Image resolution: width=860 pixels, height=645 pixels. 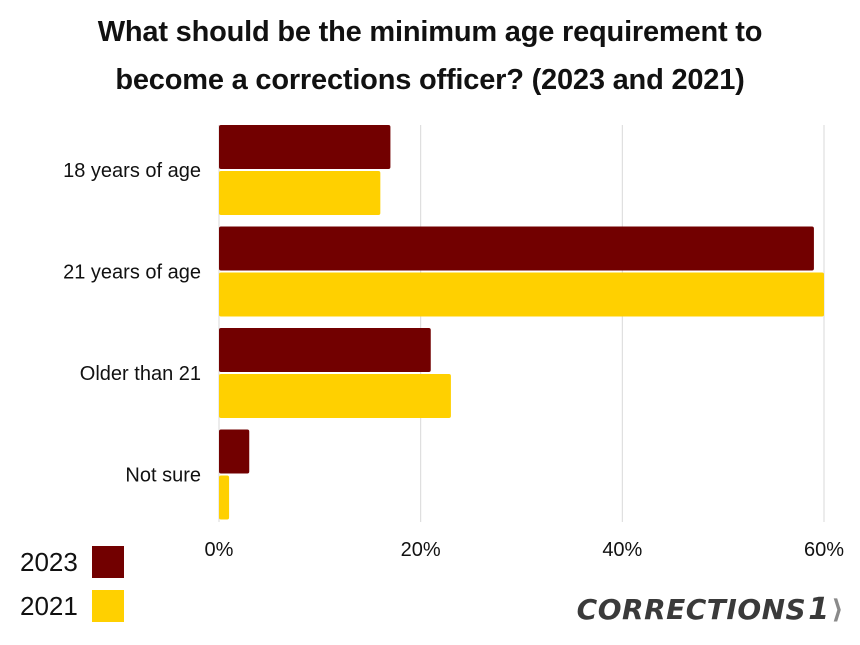 I want to click on legend-item-2021: 2021, so click(x=72, y=606).